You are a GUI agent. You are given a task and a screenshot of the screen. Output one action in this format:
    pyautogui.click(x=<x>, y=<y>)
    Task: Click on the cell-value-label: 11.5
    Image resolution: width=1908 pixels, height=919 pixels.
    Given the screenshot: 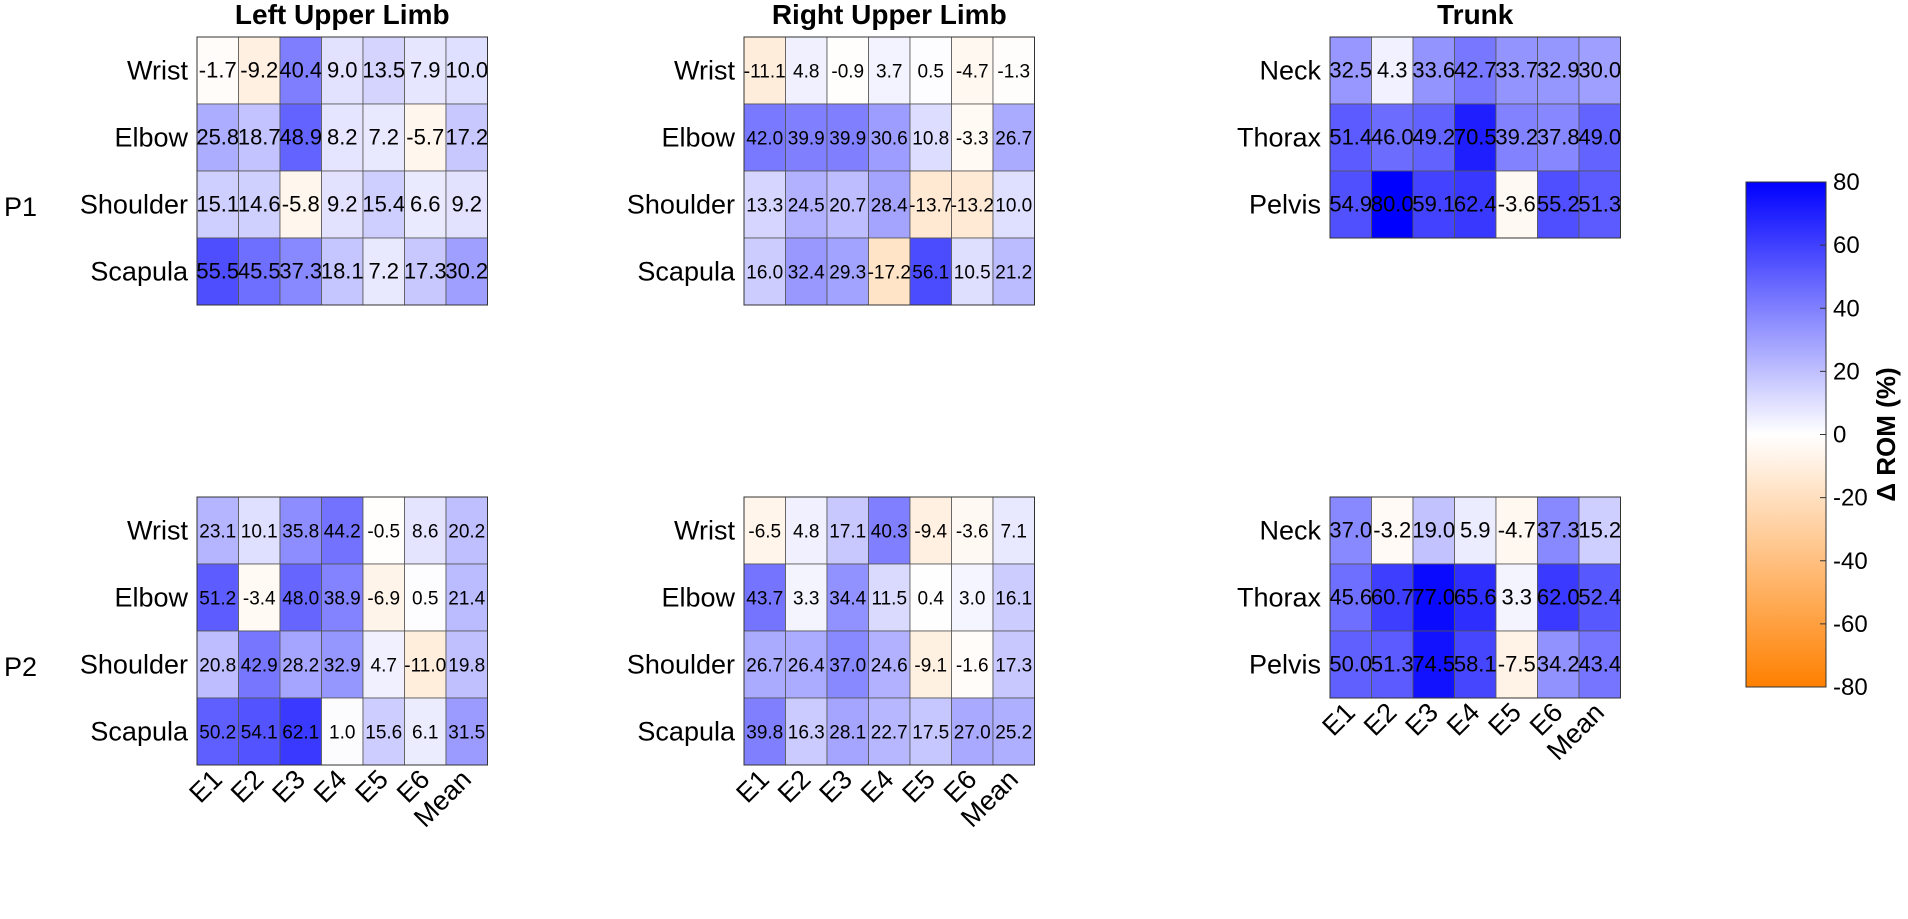 What is the action you would take?
    pyautogui.click(x=889, y=599)
    